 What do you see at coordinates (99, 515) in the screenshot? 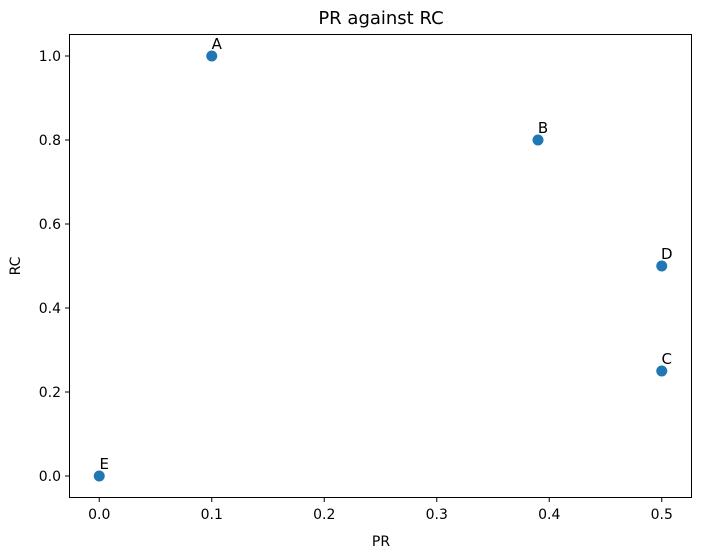
I see `x-tick-label: 0.0` at bounding box center [99, 515].